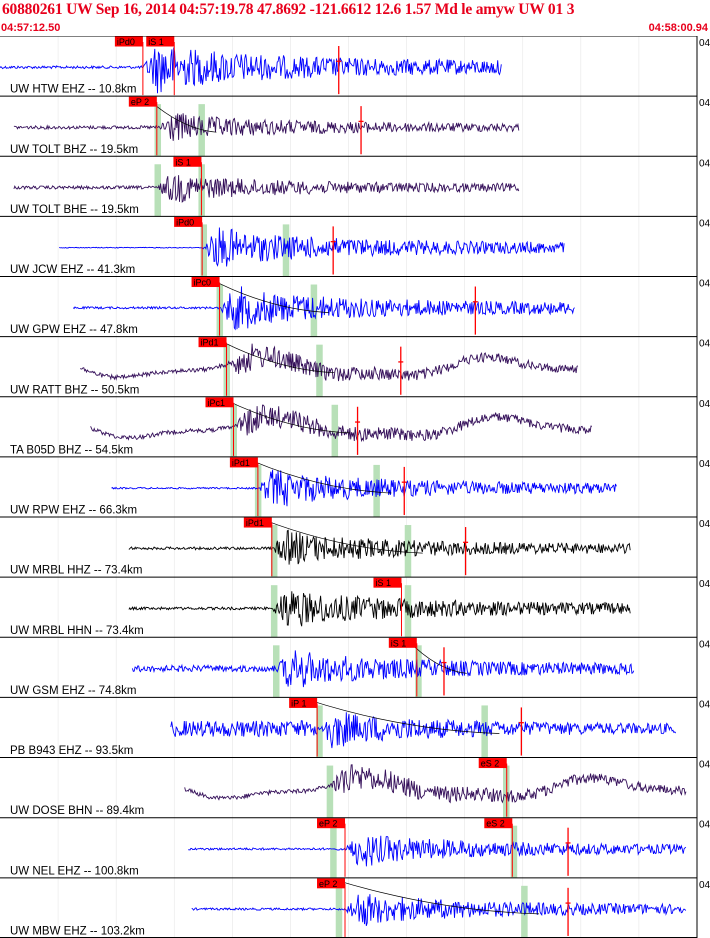  Describe the element at coordinates (73, 90) in the screenshot. I see `station-label: UW HTW EHZ -- 10.8km` at that location.